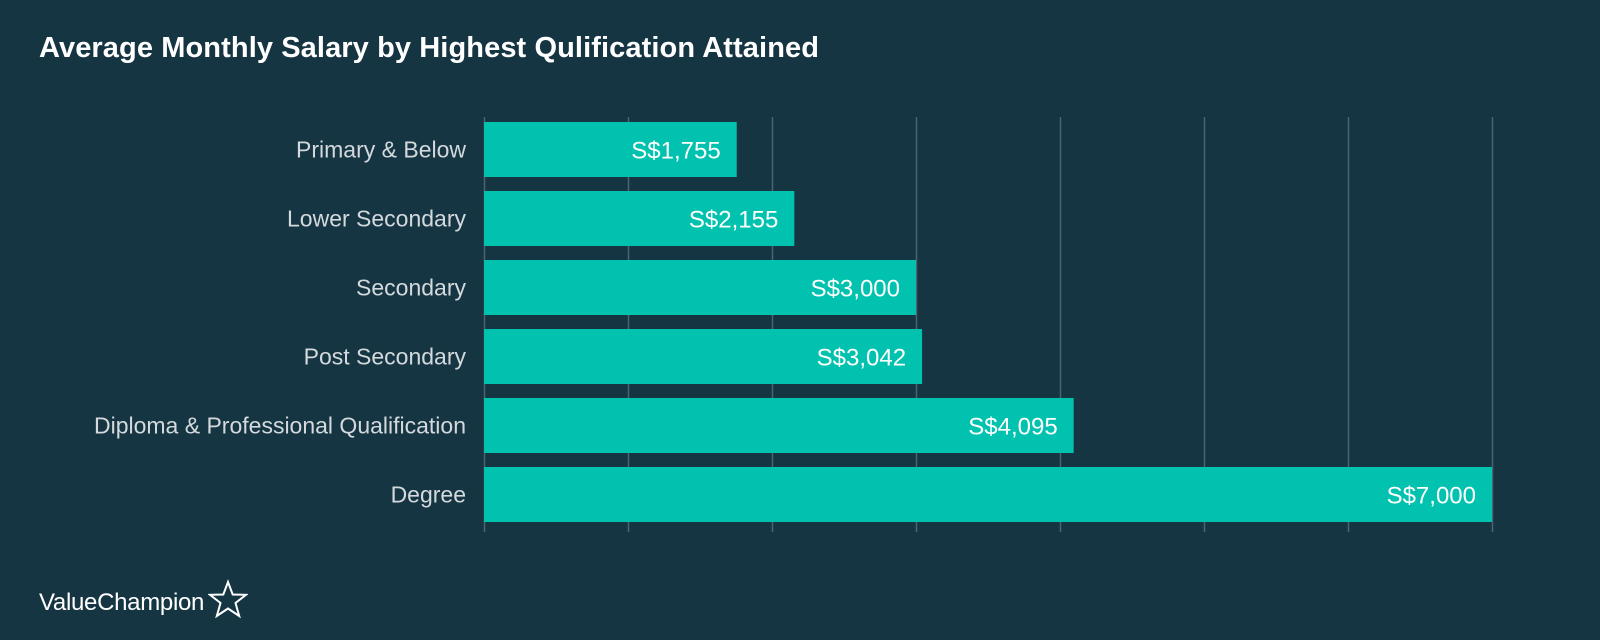  I want to click on star-outline-icon, so click(228, 599).